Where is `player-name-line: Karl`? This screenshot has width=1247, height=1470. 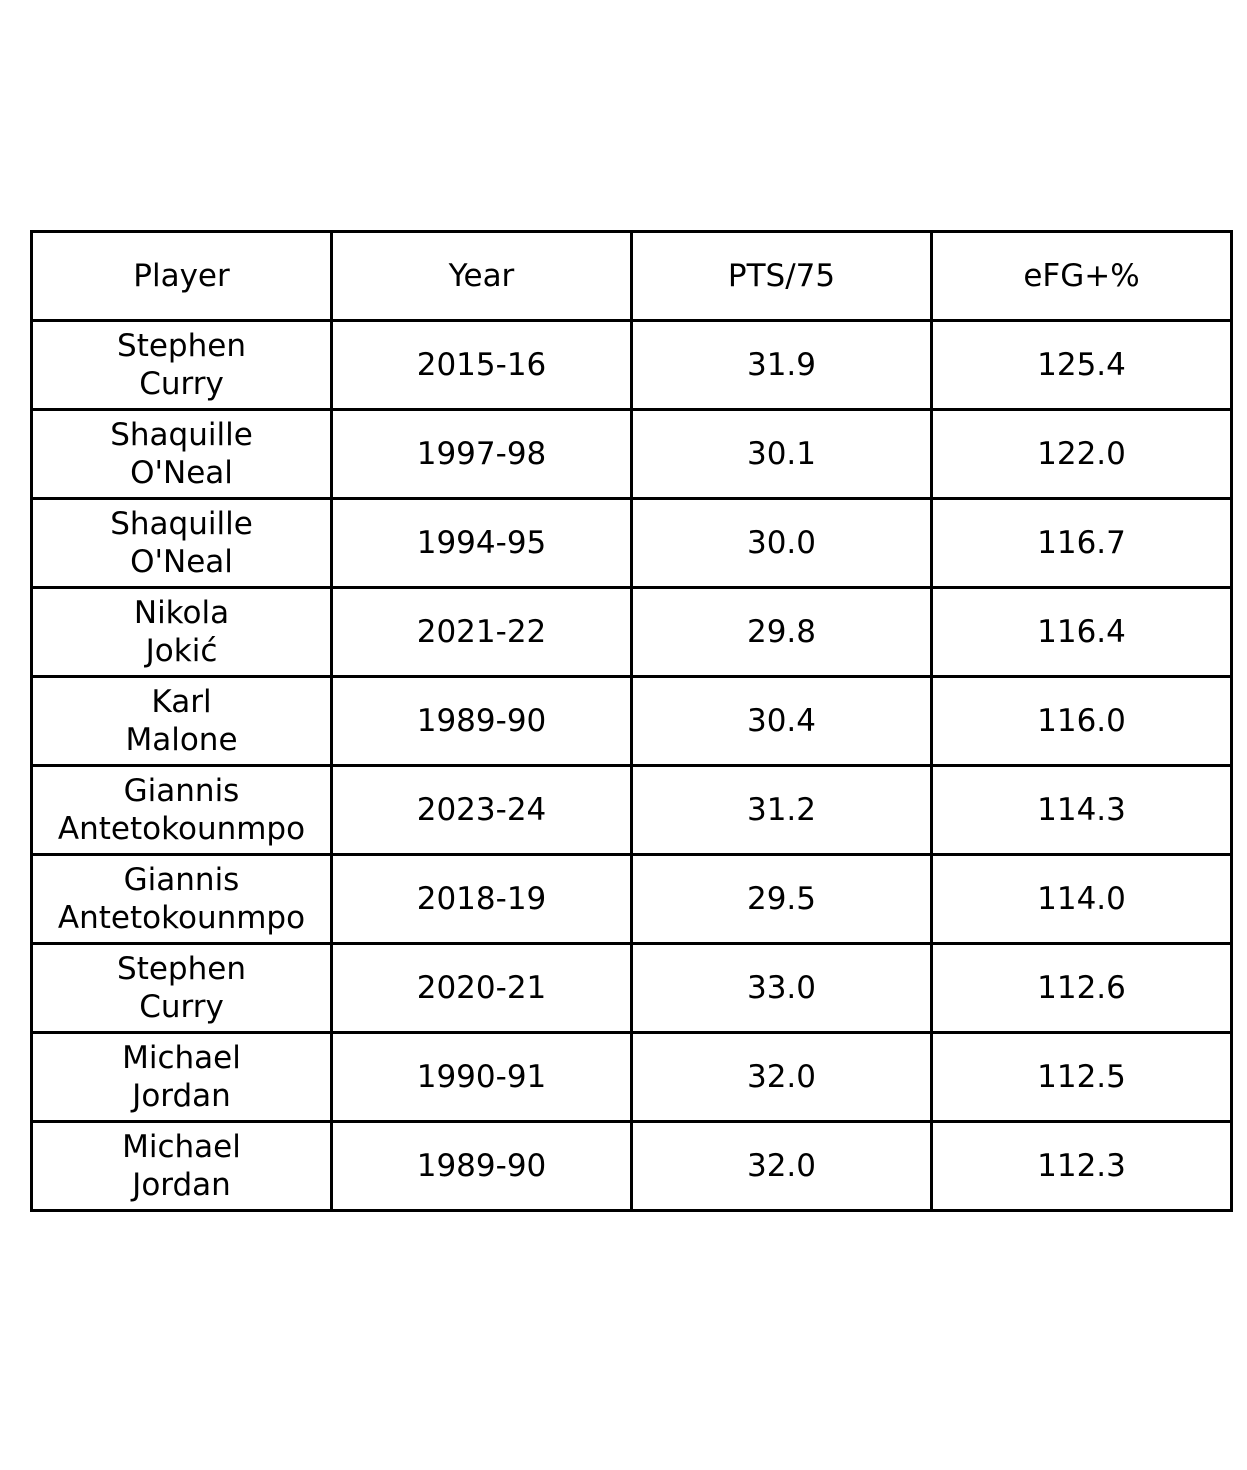 player-name-line: Karl is located at coordinates (181, 702).